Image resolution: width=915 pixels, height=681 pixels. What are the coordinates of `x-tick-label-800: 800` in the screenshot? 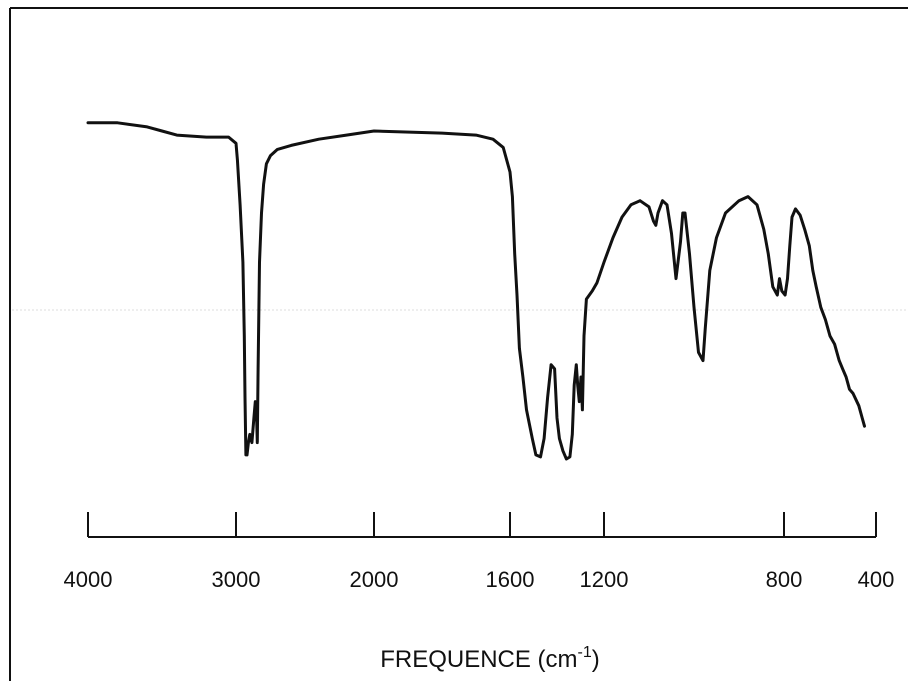 It's located at (784, 579).